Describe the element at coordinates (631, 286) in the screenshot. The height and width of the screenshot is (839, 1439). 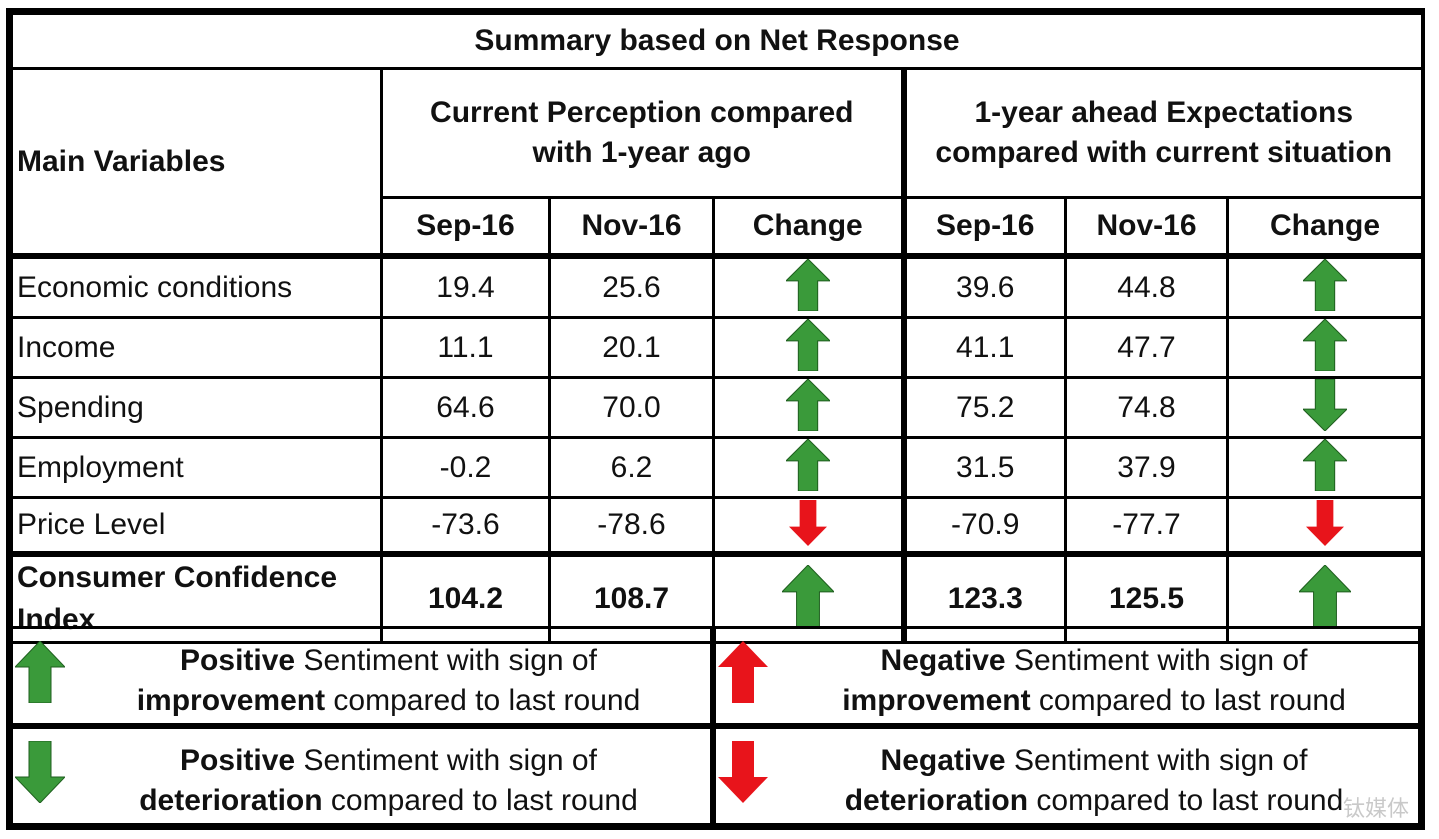
I see `current-nov-value: 25.6` at that location.